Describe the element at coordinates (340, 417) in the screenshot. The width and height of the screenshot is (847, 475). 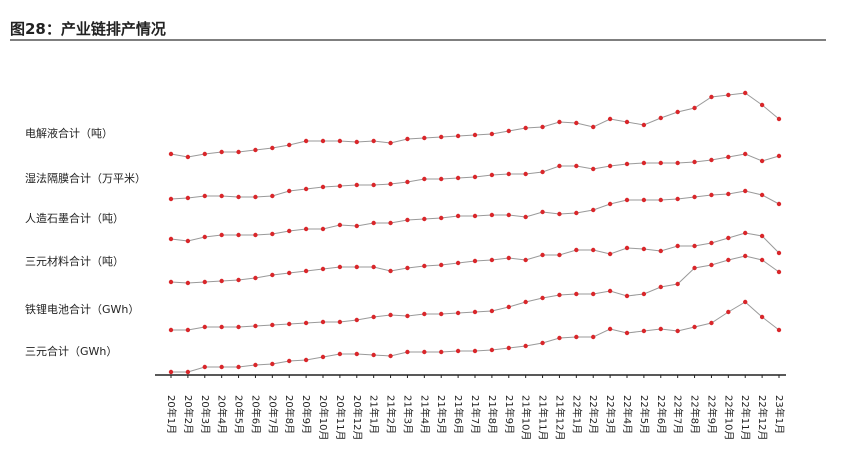
I see `x-tick-label: 20年11月` at that location.